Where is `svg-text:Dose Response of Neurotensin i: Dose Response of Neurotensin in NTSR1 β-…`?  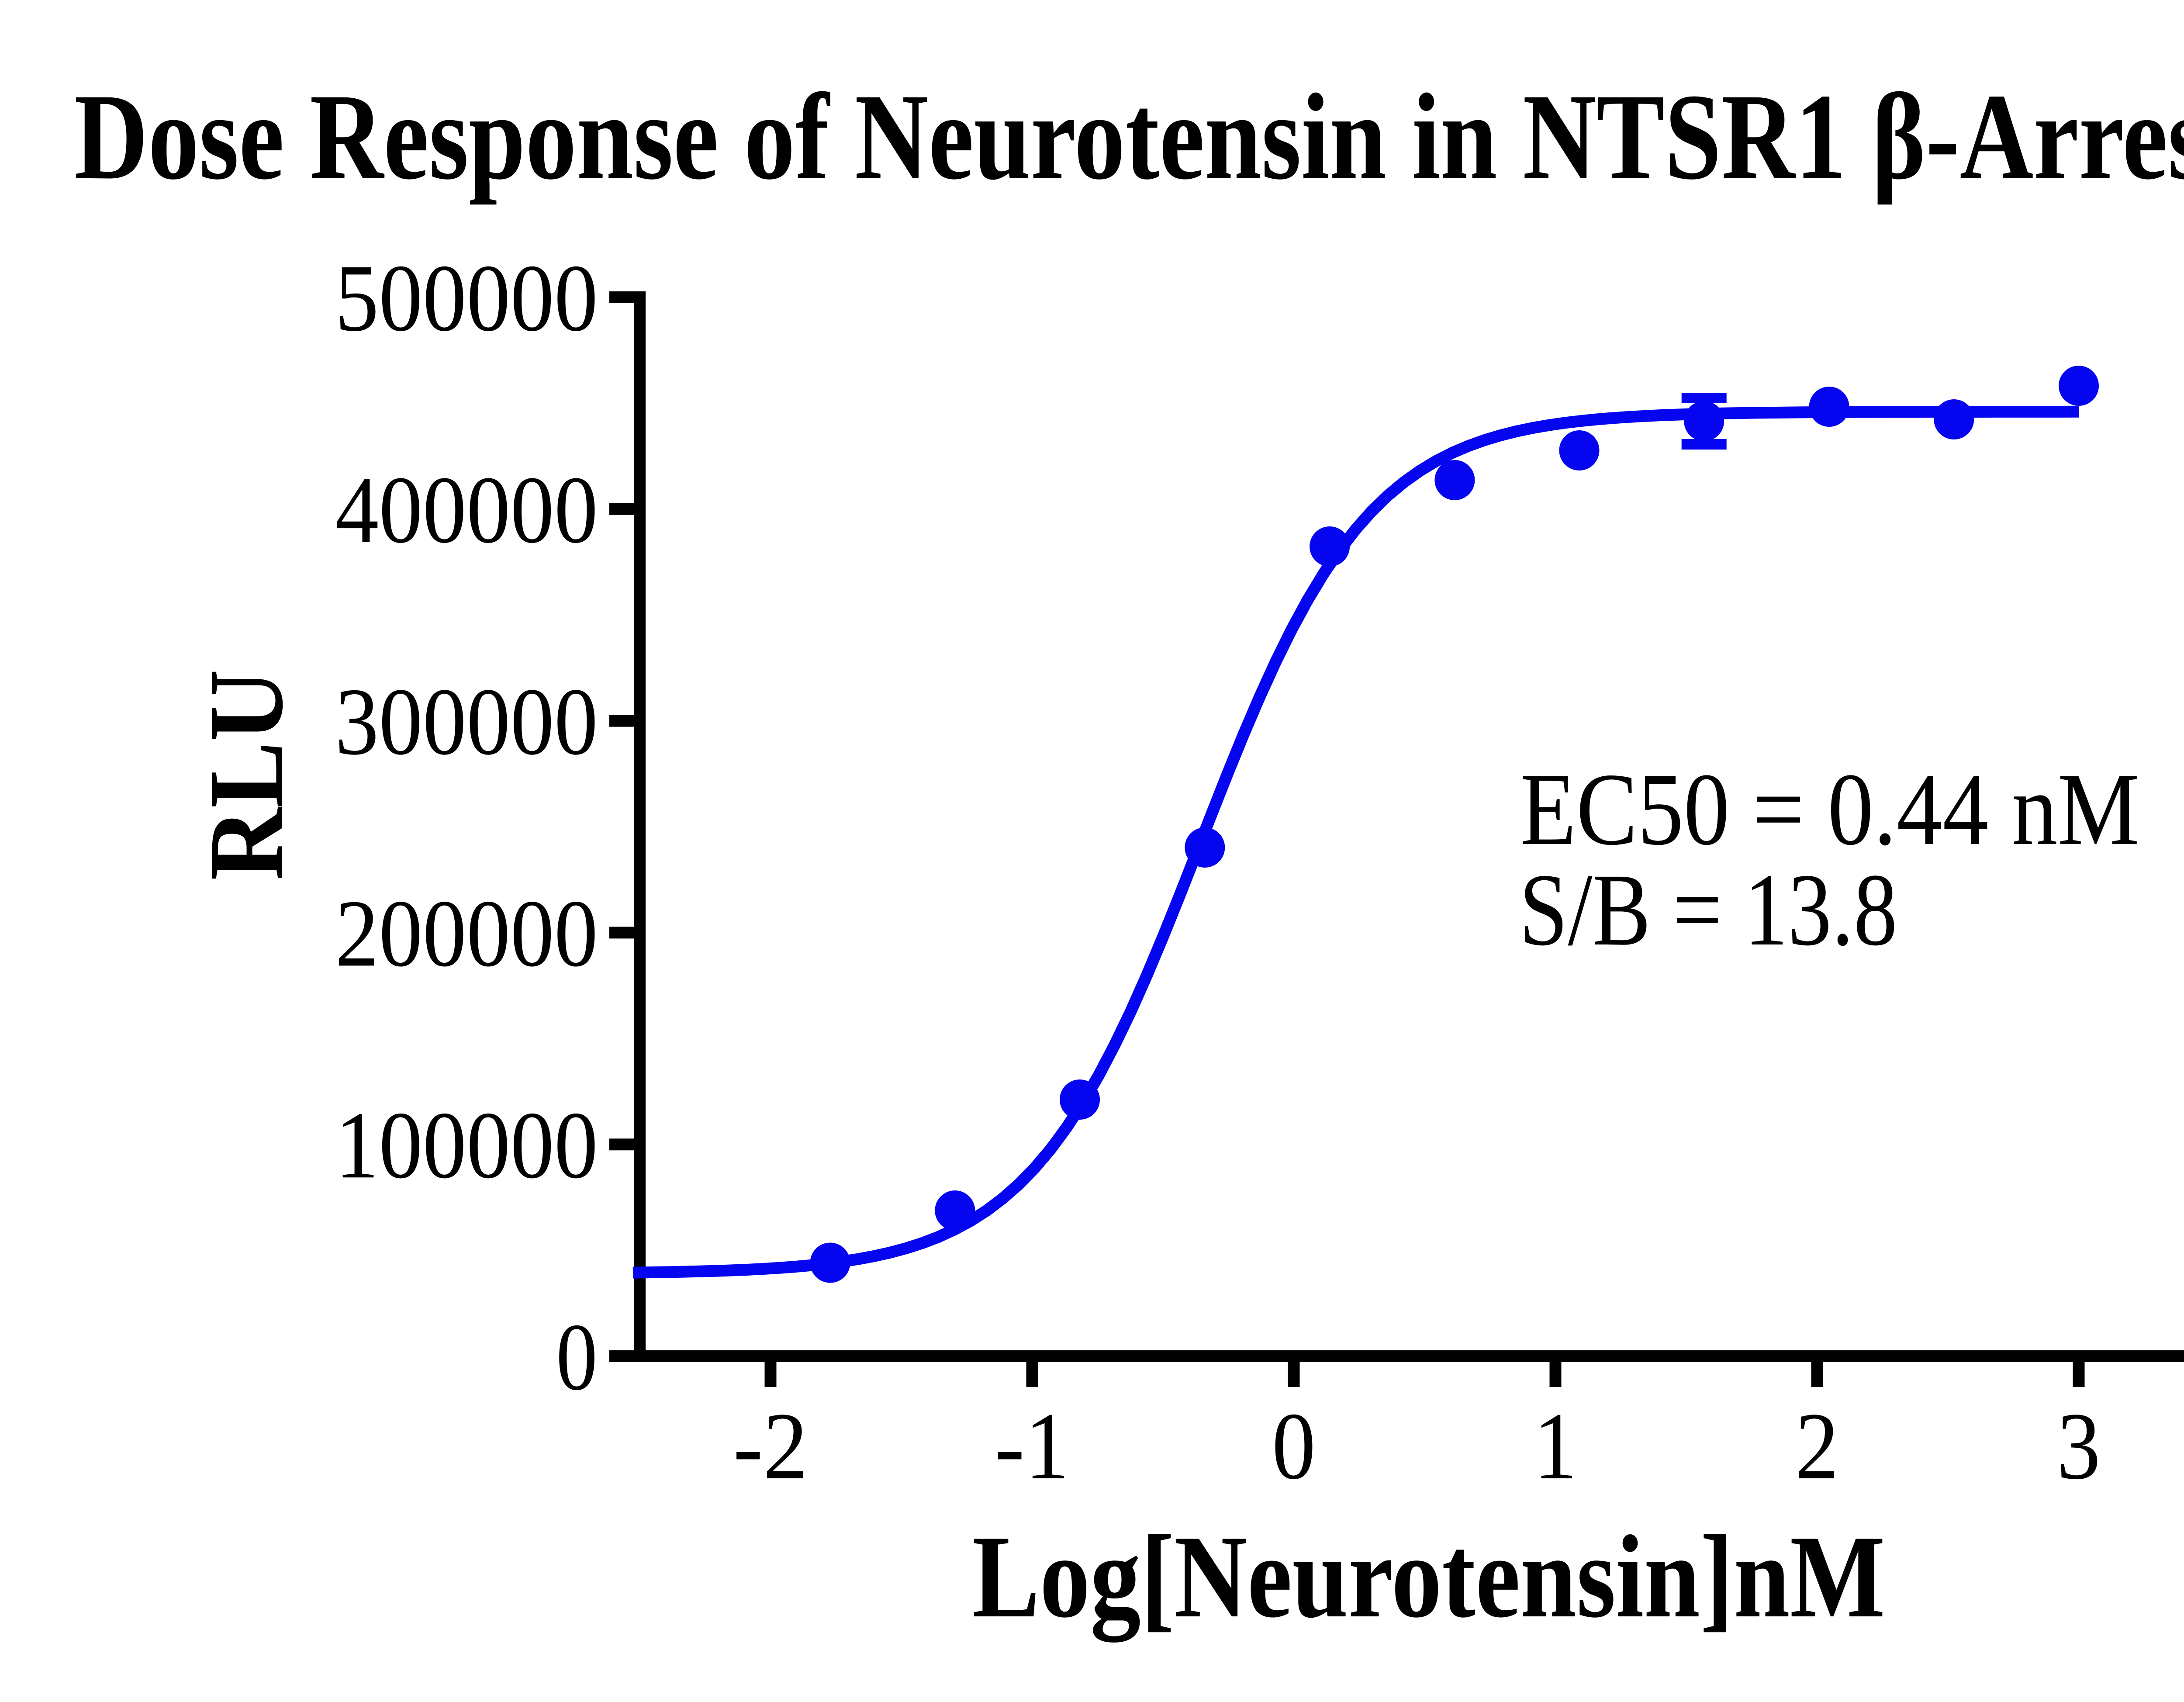
svg-text:Dose Response of Neurotensin i: Dose Response of Neurotensin in NTSR1 β-… is located at coordinates (1129, 137).